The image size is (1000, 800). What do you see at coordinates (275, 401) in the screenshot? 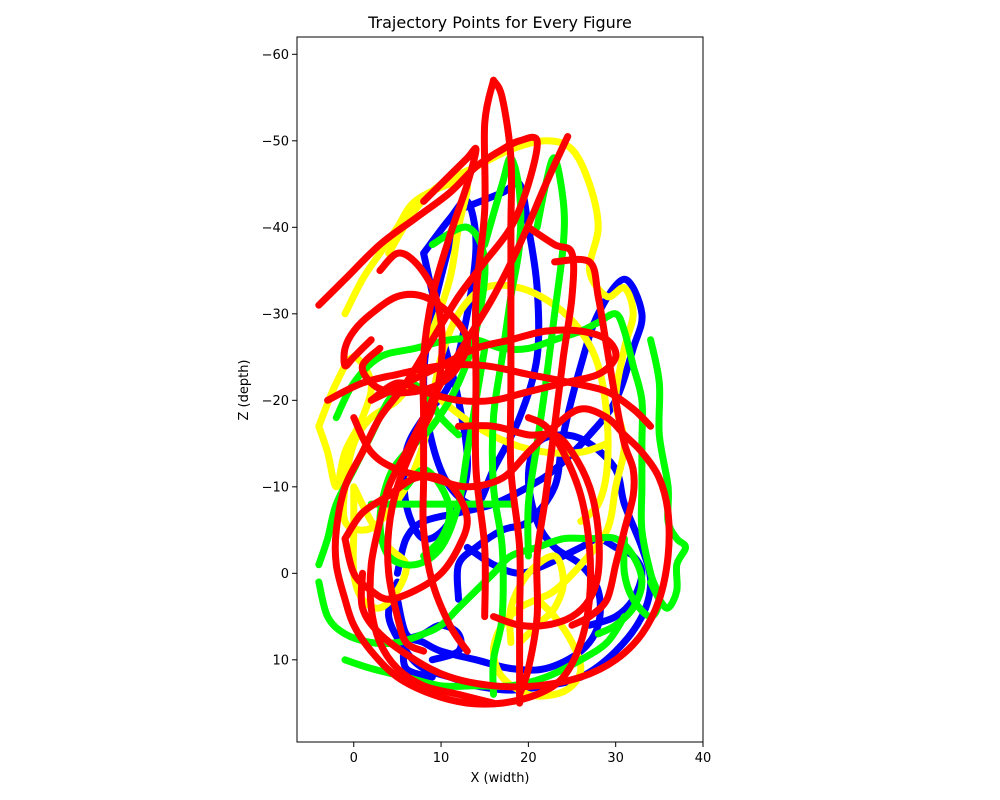
I see `y-tick-label: −20` at bounding box center [275, 401].